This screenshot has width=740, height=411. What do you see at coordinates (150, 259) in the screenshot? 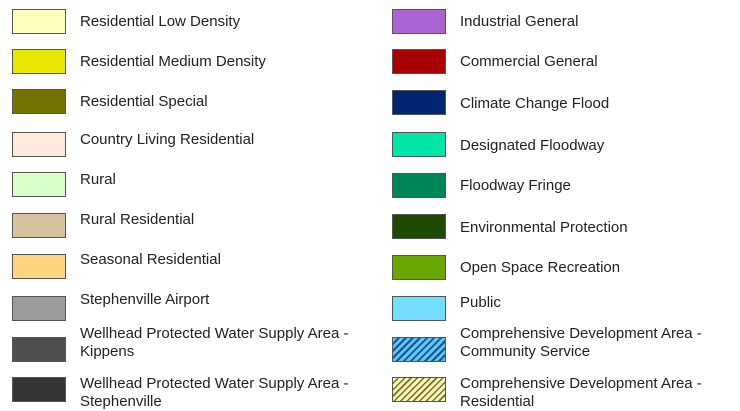
I see `legend-label: Seasonal Residential` at bounding box center [150, 259].